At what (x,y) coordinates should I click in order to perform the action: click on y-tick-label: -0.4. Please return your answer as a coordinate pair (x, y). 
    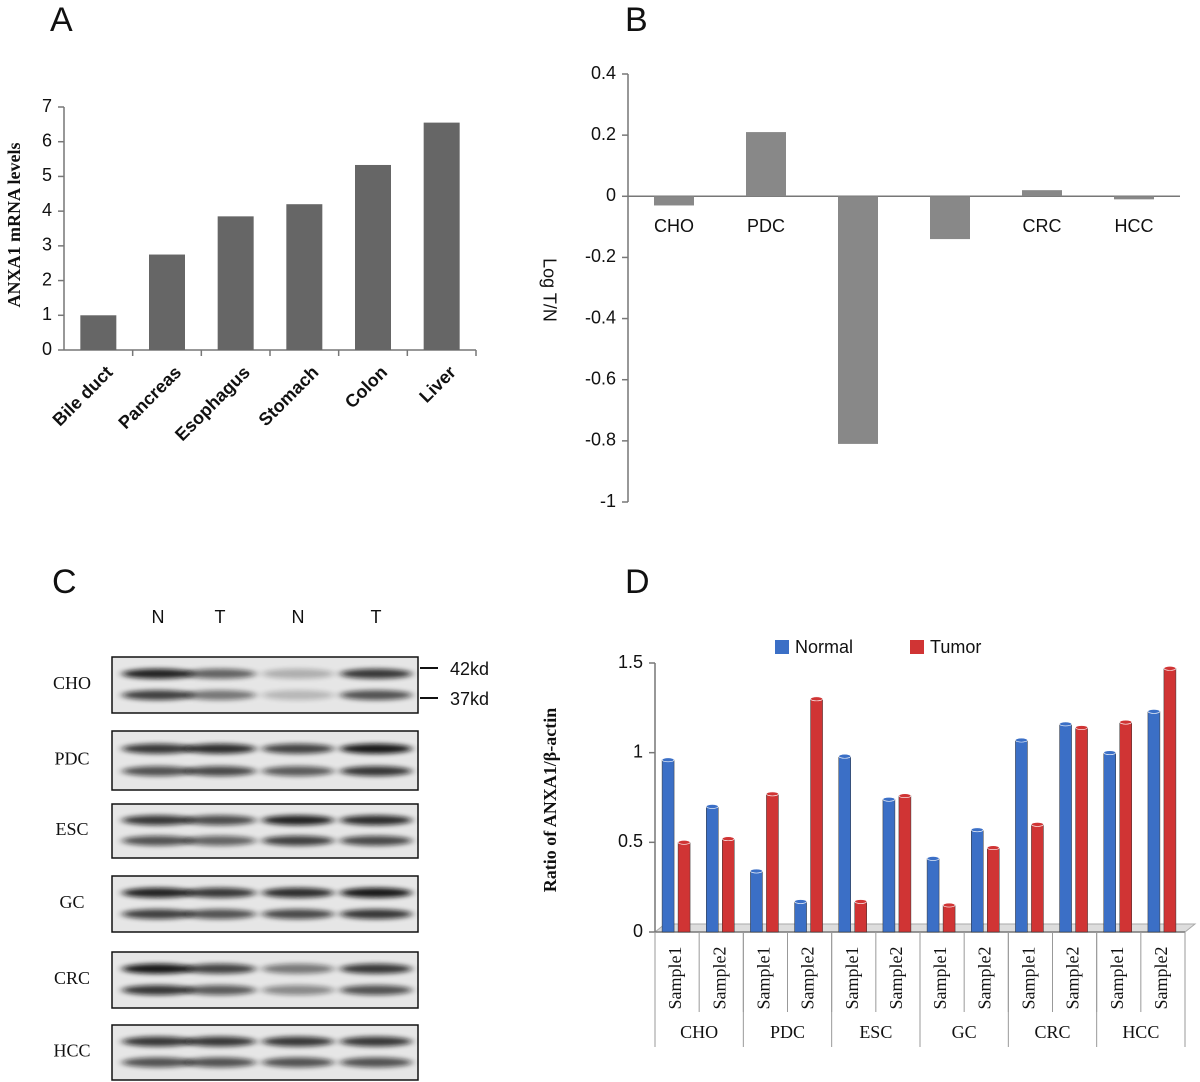
    Looking at the image, I should click on (600, 317).